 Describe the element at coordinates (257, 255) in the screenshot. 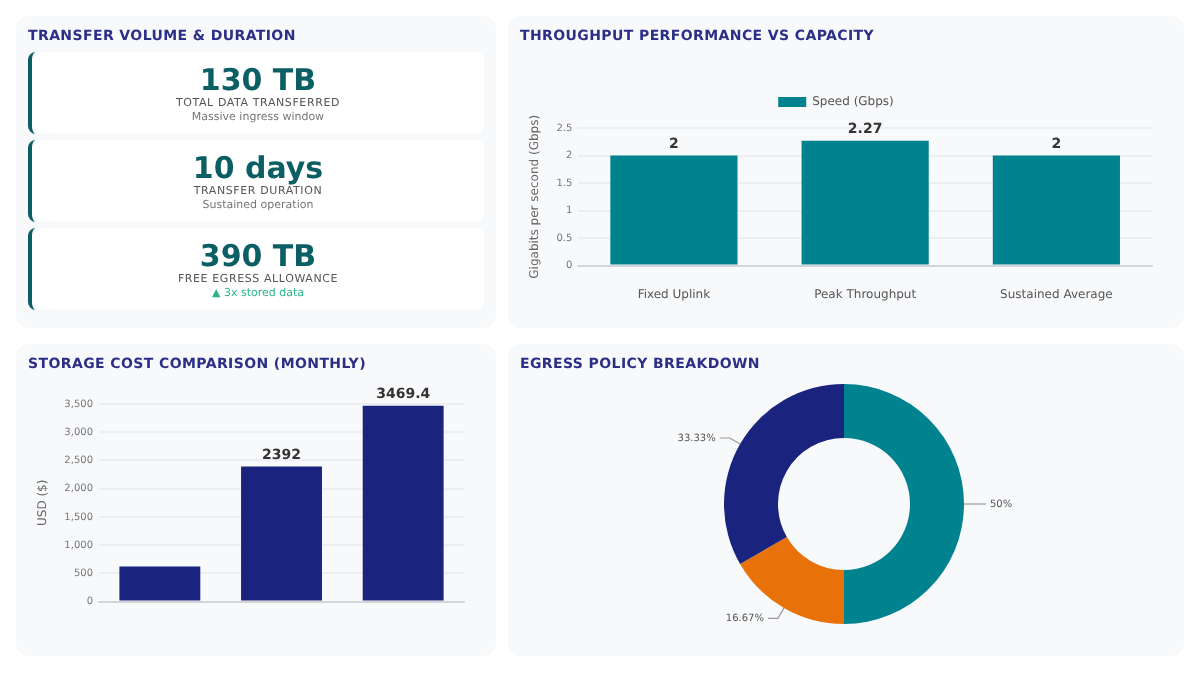

I see `text: 390 TB` at that location.